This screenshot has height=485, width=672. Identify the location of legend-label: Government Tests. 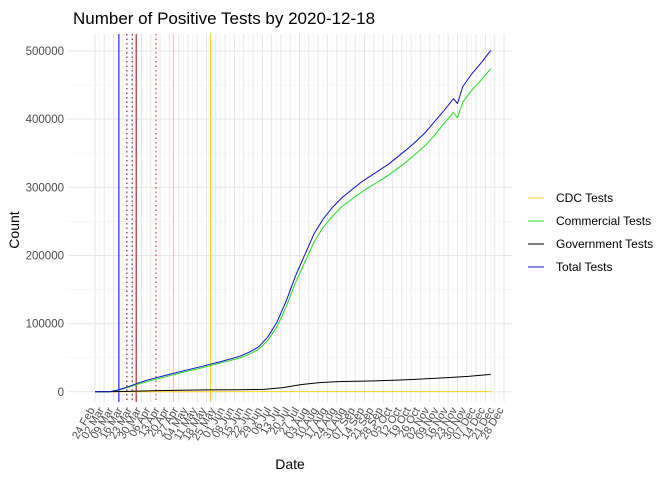
(604, 244).